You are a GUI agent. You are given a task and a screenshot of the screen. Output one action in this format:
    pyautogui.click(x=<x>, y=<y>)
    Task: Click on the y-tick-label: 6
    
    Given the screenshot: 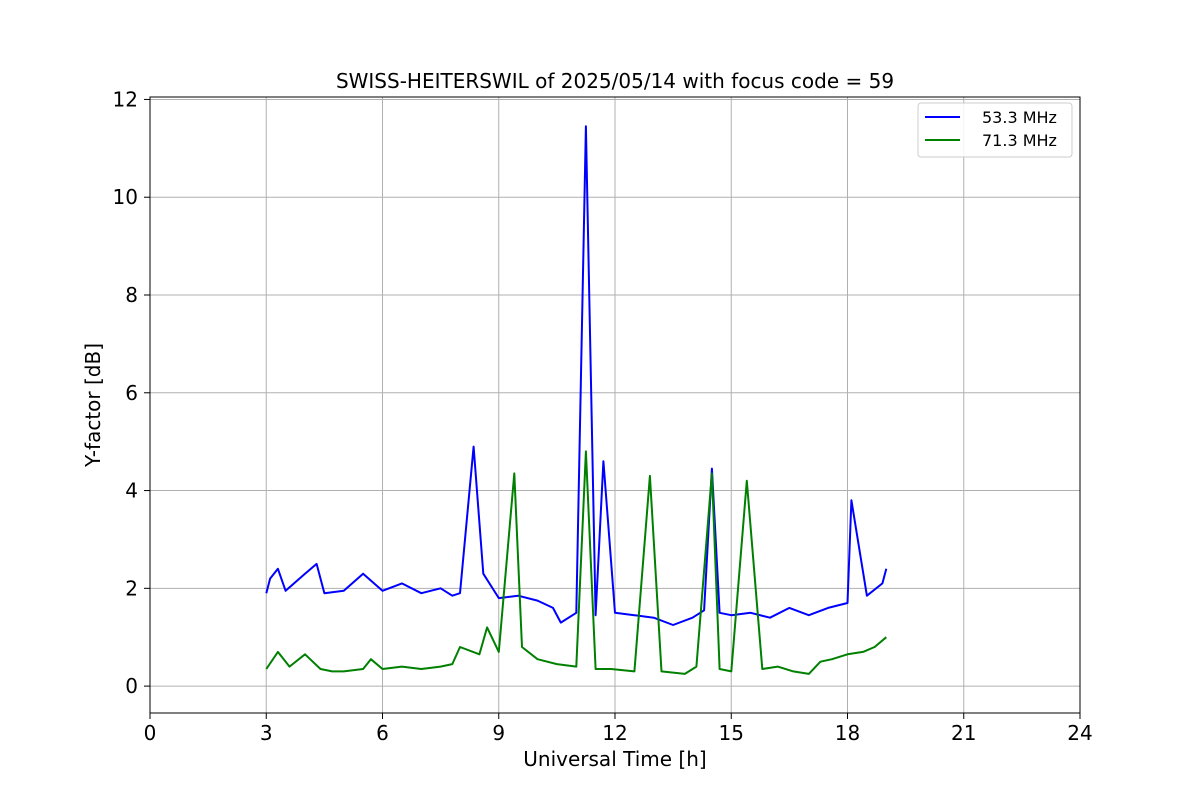 What is the action you would take?
    pyautogui.click(x=131, y=393)
    